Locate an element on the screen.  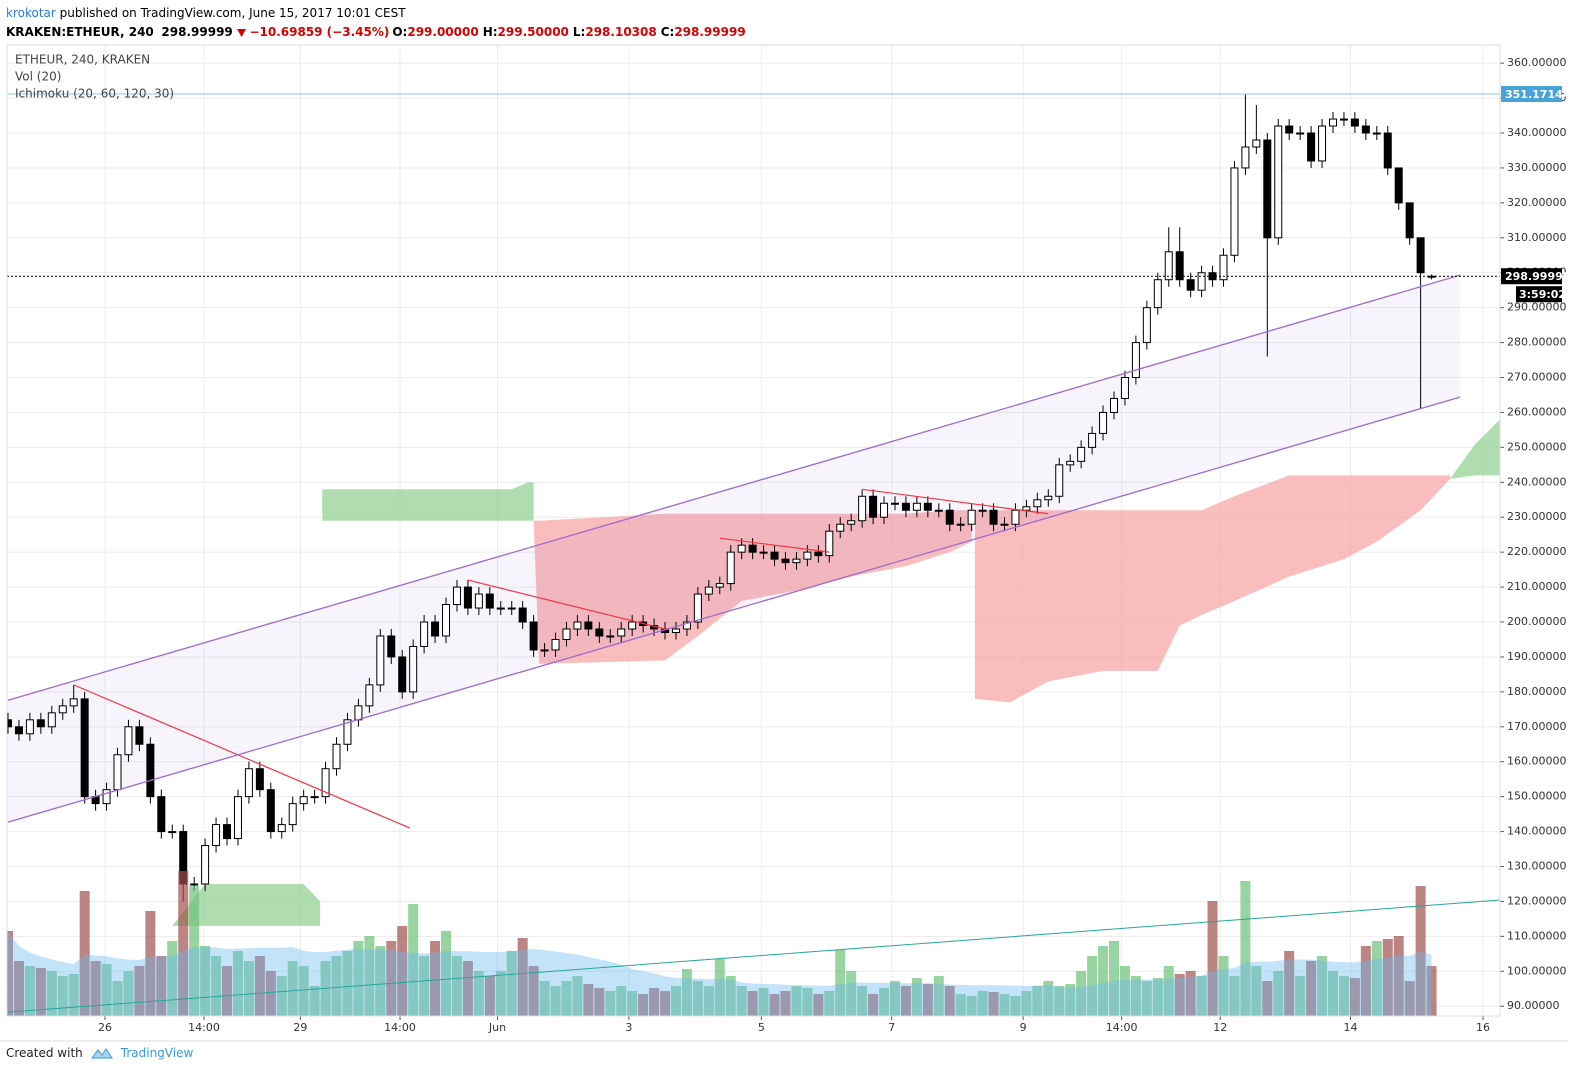
y-tick-label: 160.00000 is located at coordinates (1537, 761).